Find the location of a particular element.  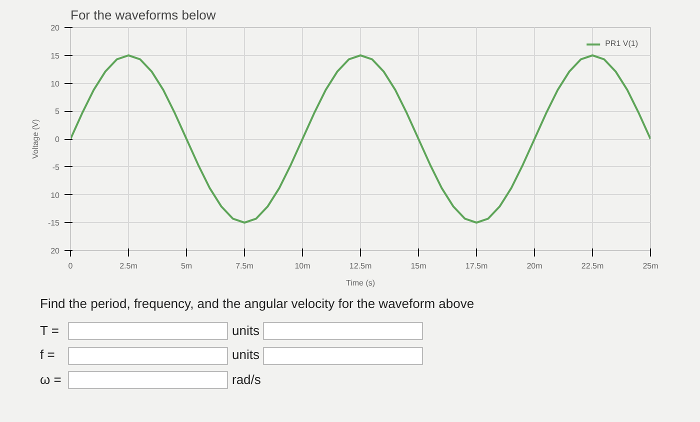

text: ω = is located at coordinates (51, 379).